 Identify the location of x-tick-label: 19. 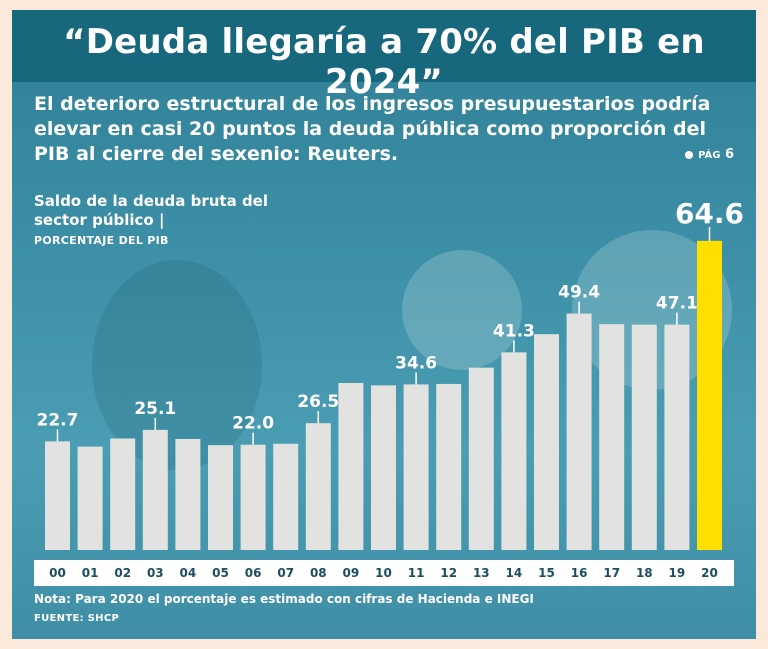
(677, 573).